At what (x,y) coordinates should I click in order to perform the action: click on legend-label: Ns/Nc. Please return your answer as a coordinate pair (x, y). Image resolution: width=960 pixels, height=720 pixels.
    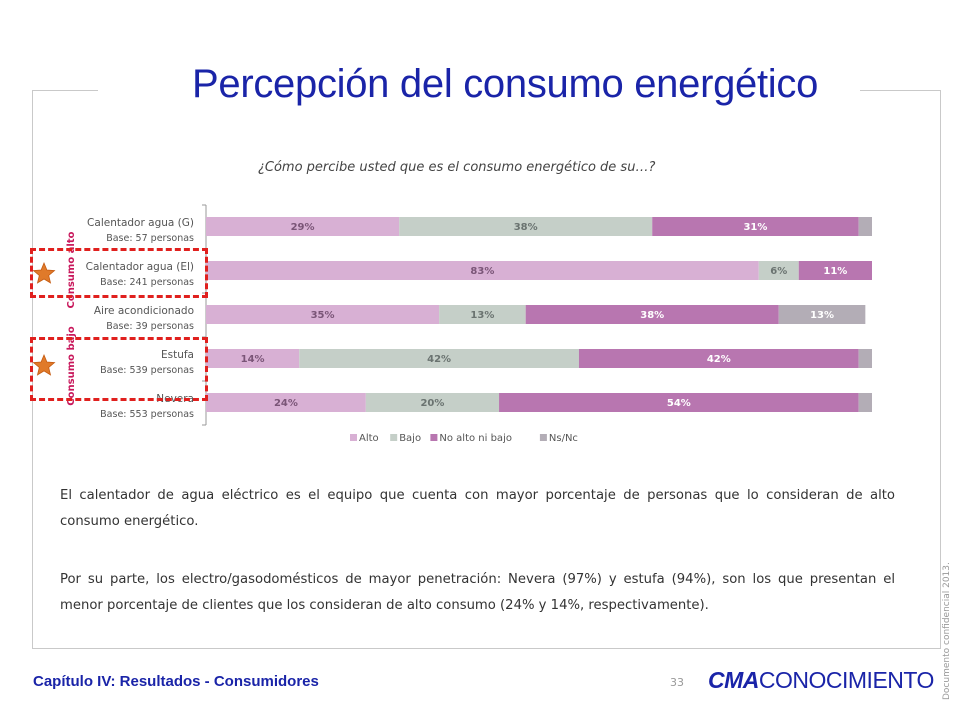
    Looking at the image, I should click on (563, 438).